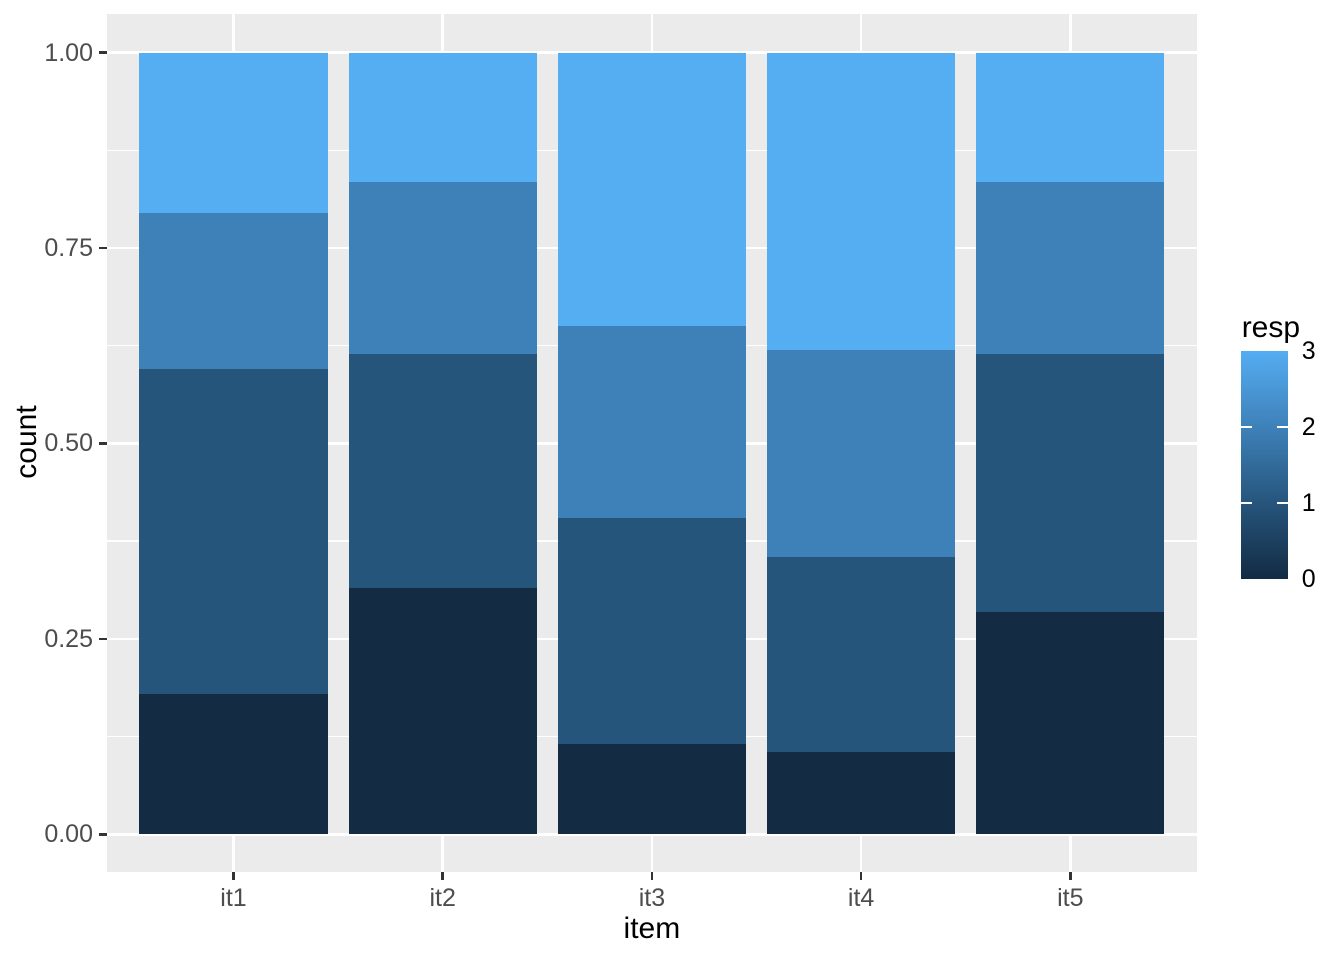 The width and height of the screenshot is (1344, 960). I want to click on legend-tick-label: 0, so click(1308, 579).